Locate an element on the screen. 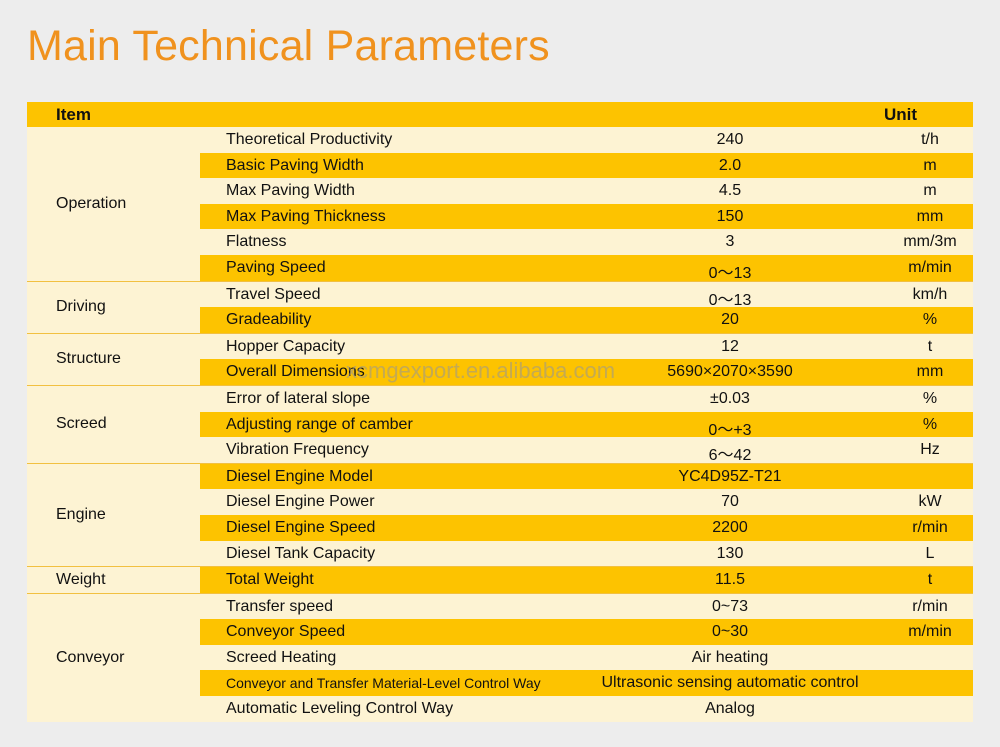 The image size is (1000, 747). parameter-name: Adjusting range of camber is located at coordinates (319, 424).